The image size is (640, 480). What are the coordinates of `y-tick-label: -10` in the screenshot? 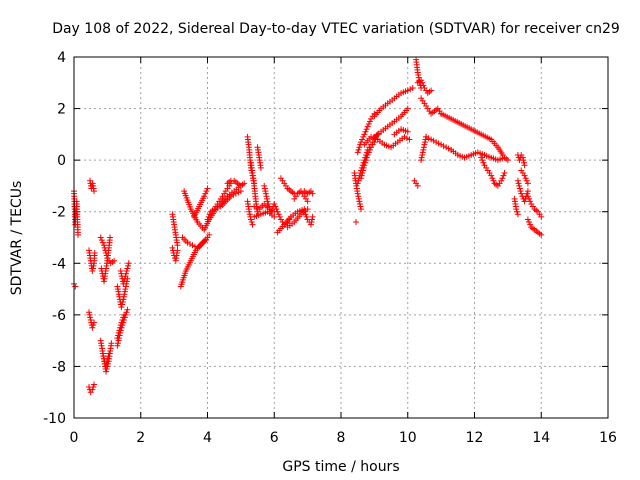 It's located at (54, 419).